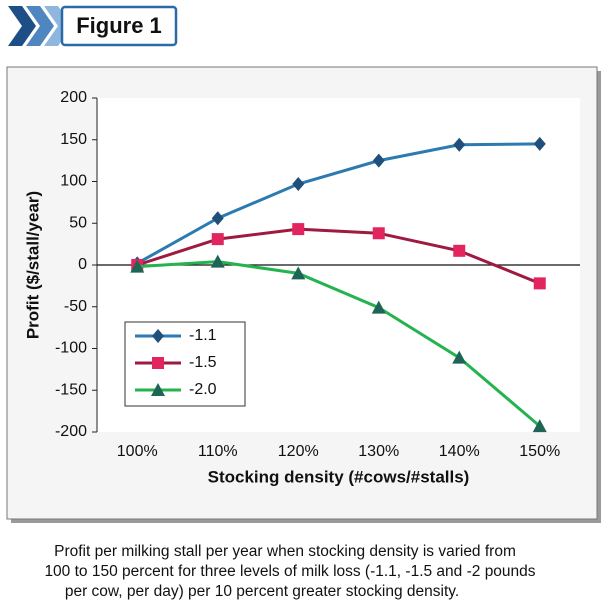 The image size is (610, 611). What do you see at coordinates (78, 222) in the screenshot?
I see `y-tick-label: 50` at bounding box center [78, 222].